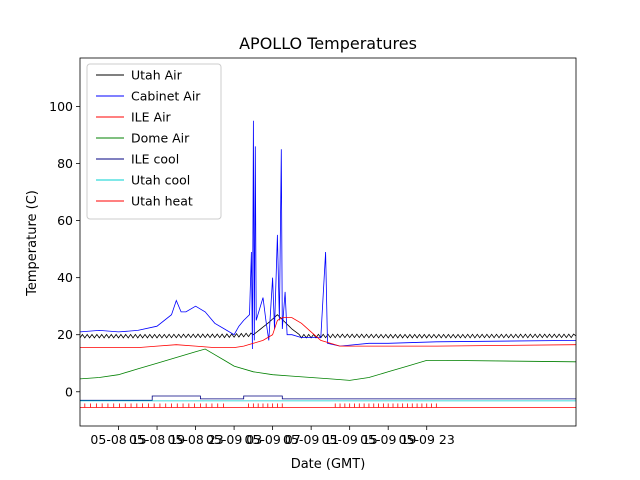  Describe the element at coordinates (32, 243) in the screenshot. I see `y-axis-label: Temperature (C)` at that location.